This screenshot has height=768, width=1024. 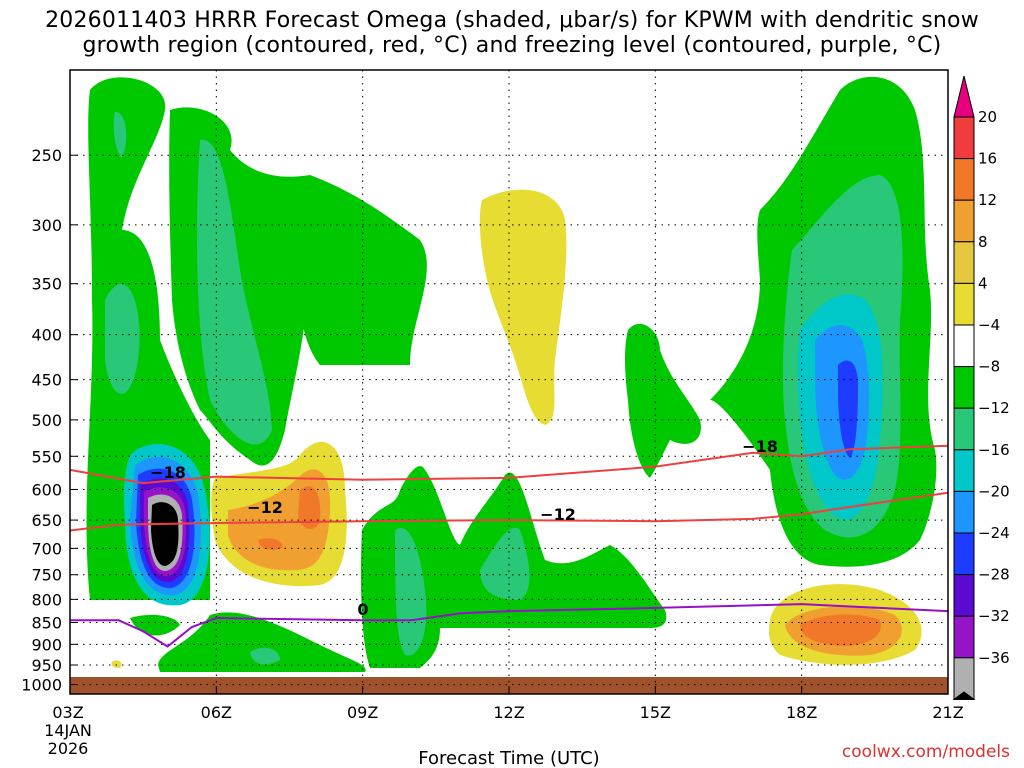 What do you see at coordinates (964, 96) in the screenshot?
I see `colorbar-top-arrow` at bounding box center [964, 96].